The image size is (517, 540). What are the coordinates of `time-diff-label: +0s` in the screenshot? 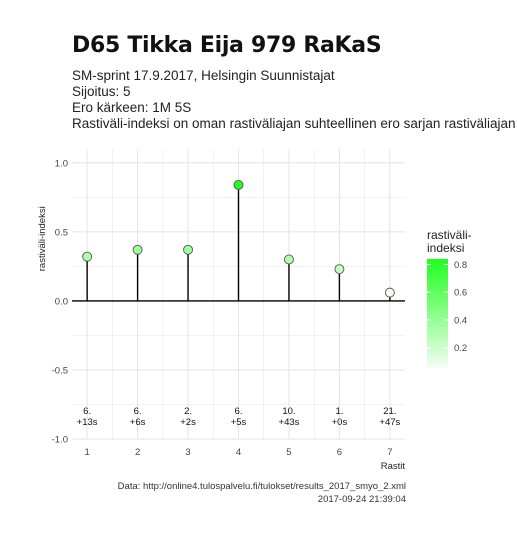 It's located at (340, 422).